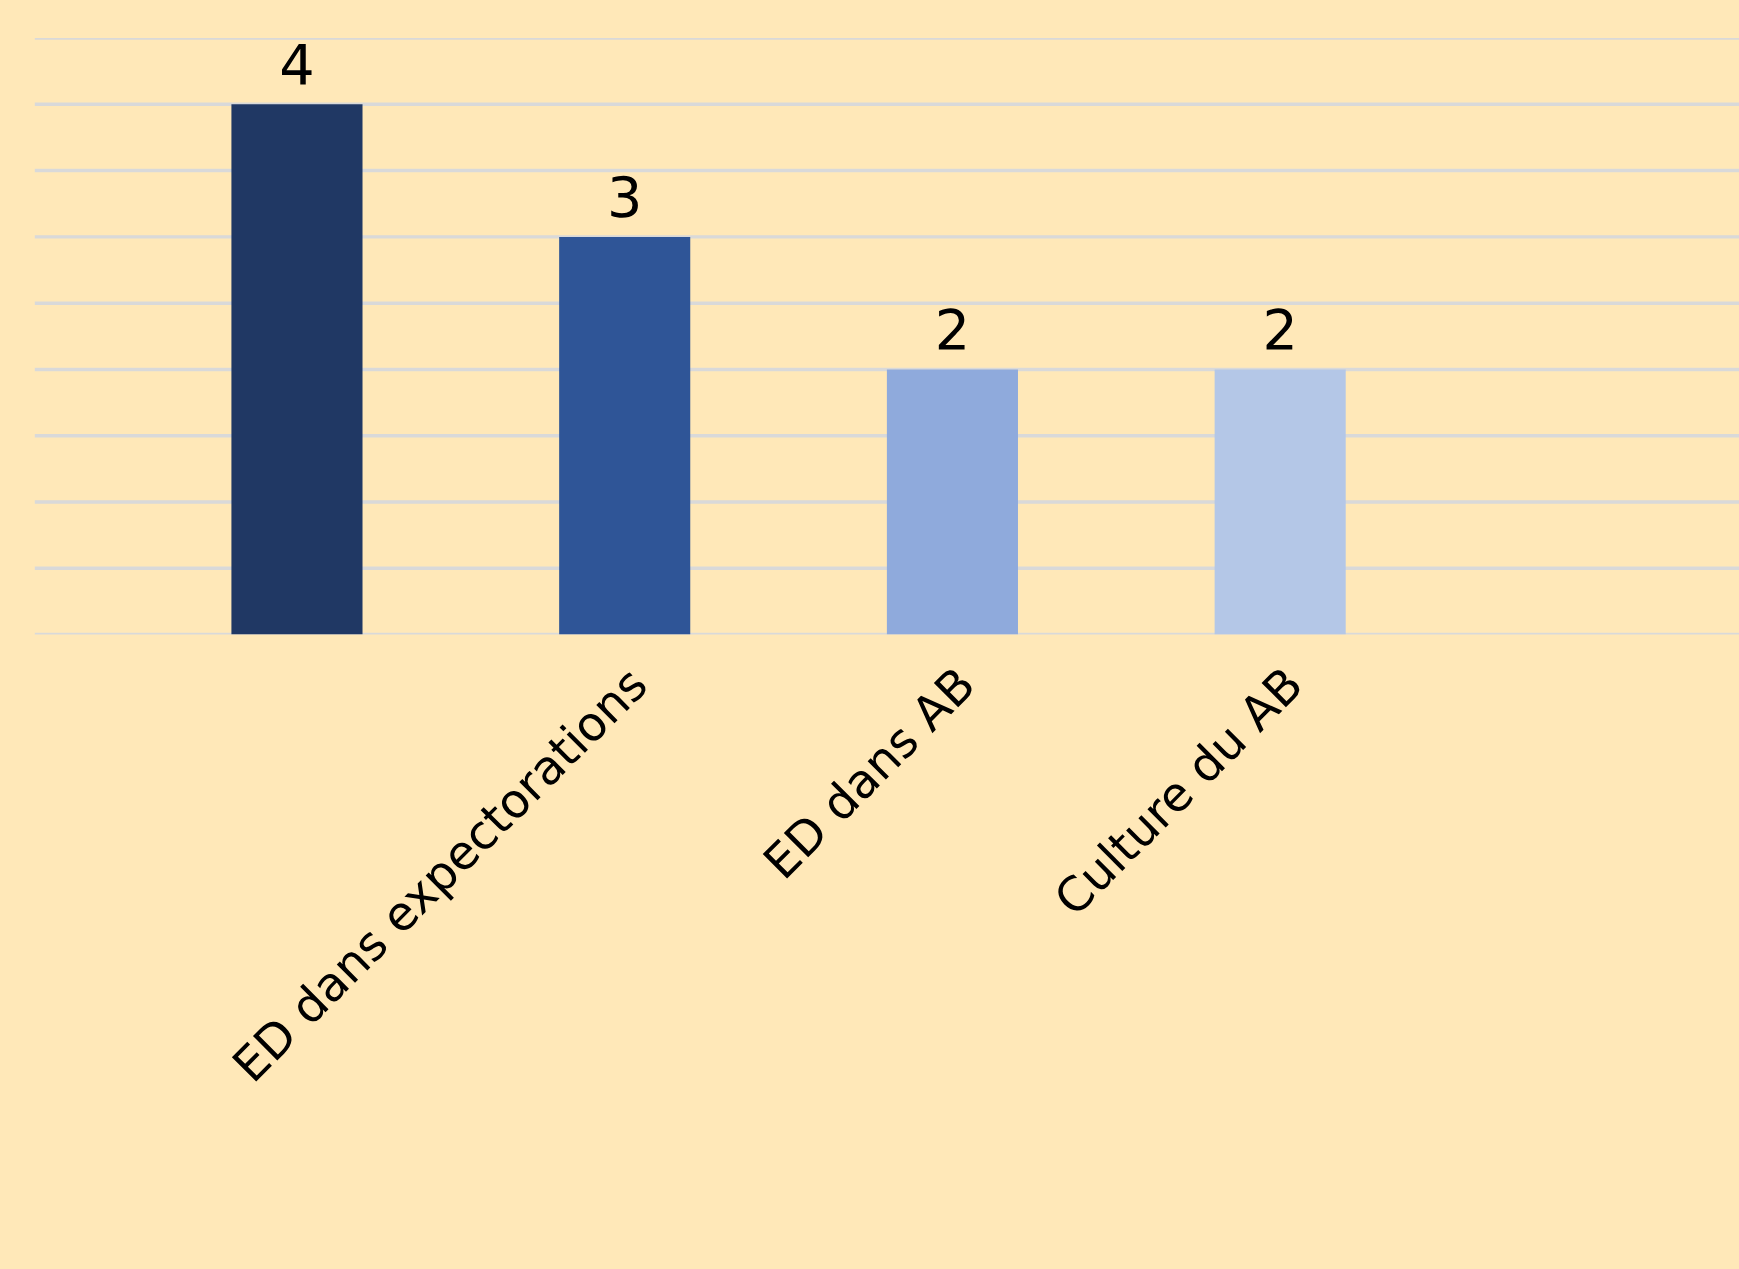 This screenshot has height=1269, width=1739. What do you see at coordinates (624, 196) in the screenshot?
I see `data-label: 3` at bounding box center [624, 196].